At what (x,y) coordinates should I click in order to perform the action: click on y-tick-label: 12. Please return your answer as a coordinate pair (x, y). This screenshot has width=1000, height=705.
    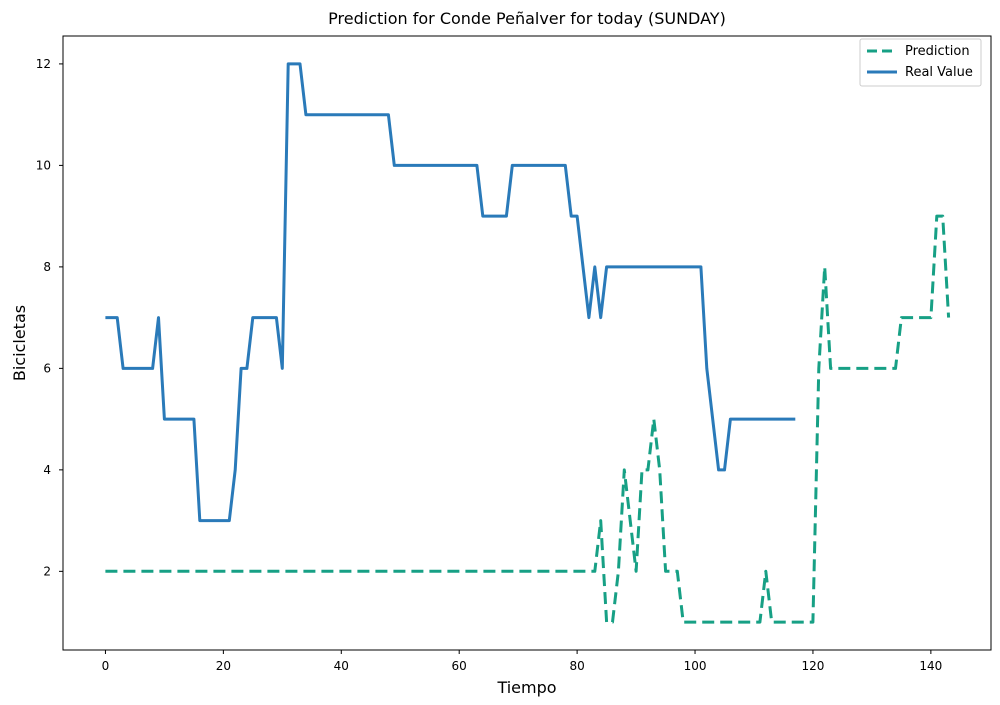
    Looking at the image, I should click on (43, 64).